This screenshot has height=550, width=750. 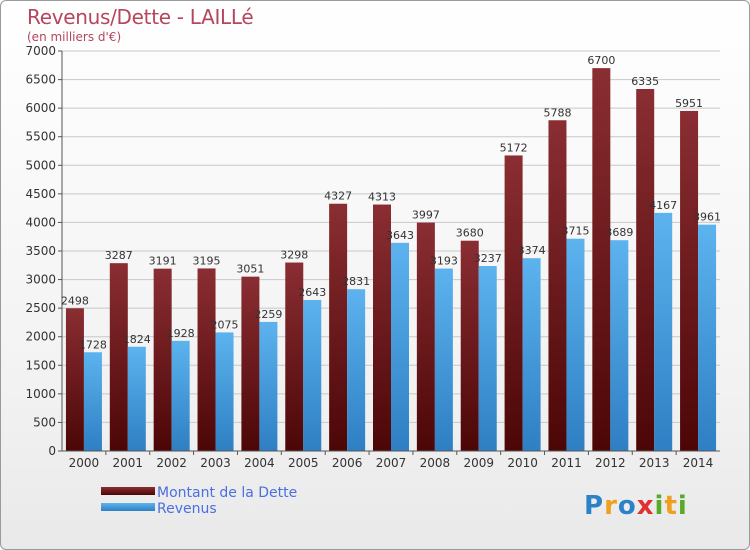 I want to click on x-tick-label: 2003, so click(x=215, y=463).